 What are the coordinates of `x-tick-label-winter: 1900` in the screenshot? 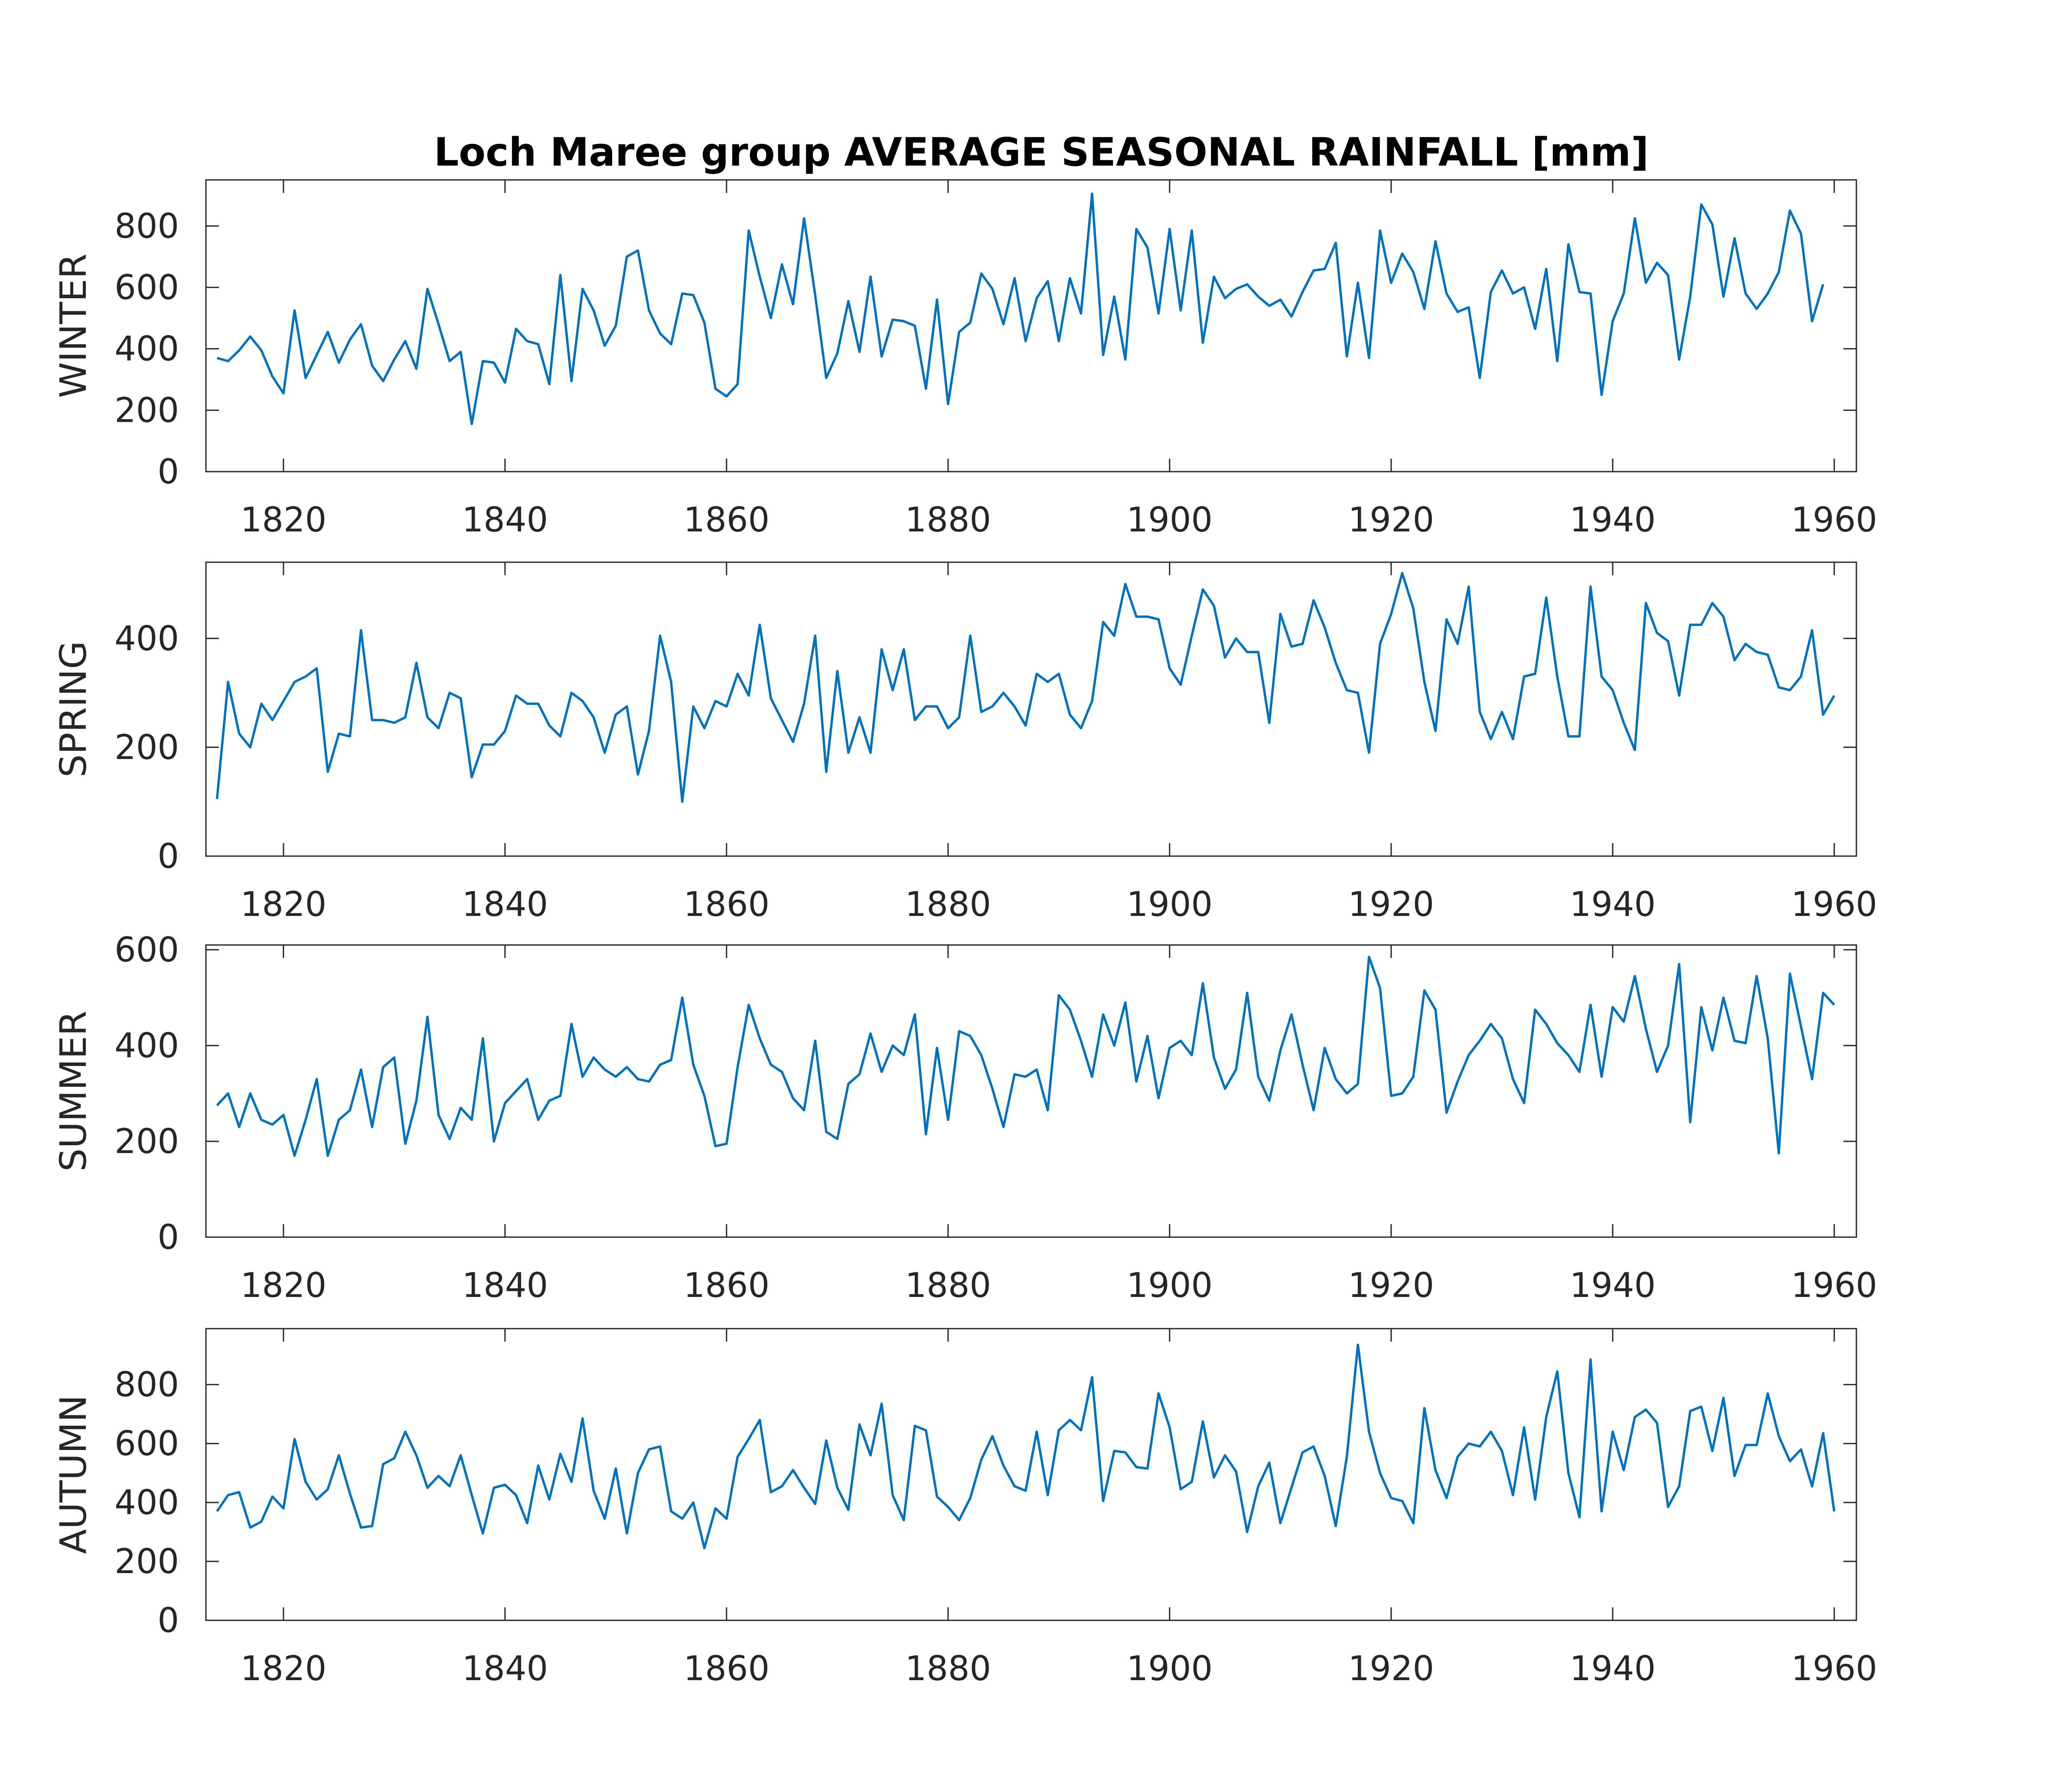 It's located at (1170, 520).